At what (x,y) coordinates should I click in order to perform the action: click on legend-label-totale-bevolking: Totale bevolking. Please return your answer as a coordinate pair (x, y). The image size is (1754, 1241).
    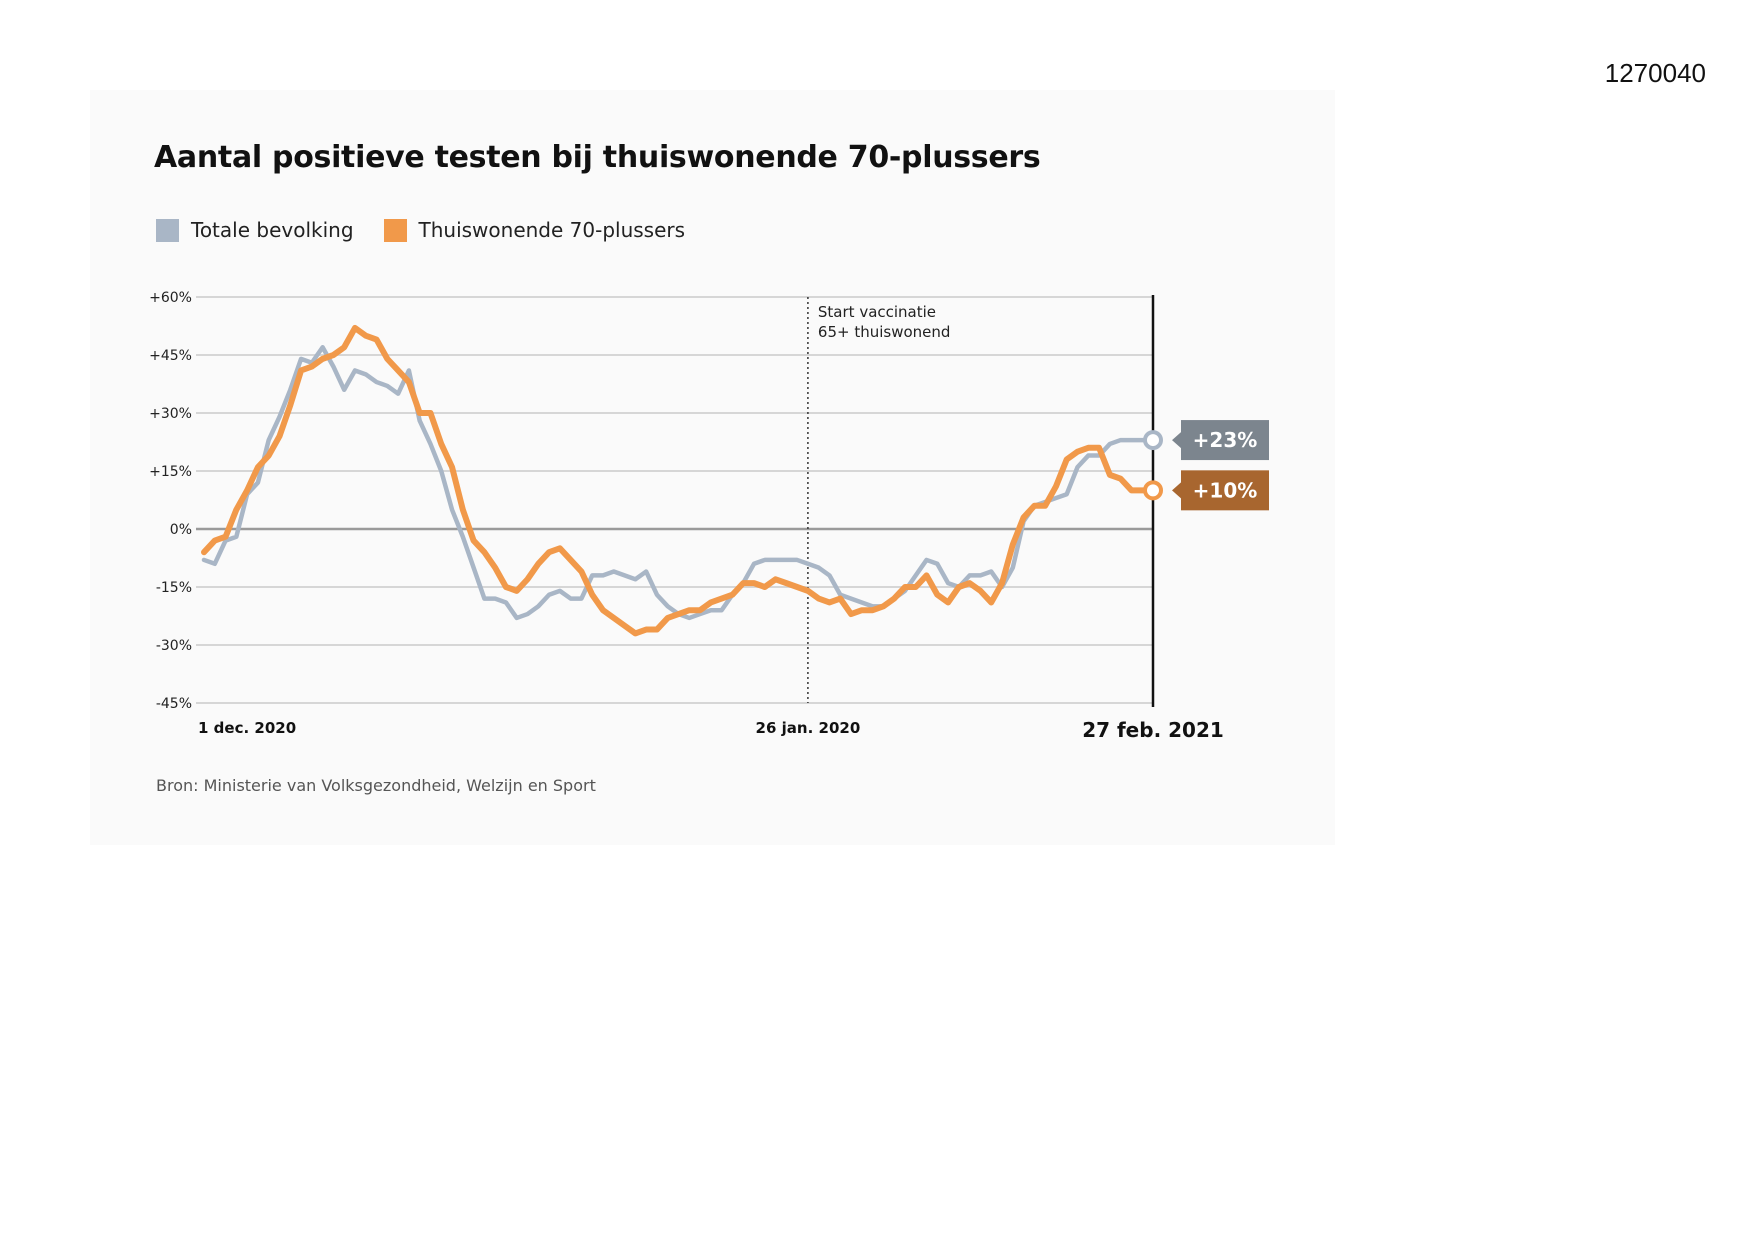
    Looking at the image, I should click on (272, 230).